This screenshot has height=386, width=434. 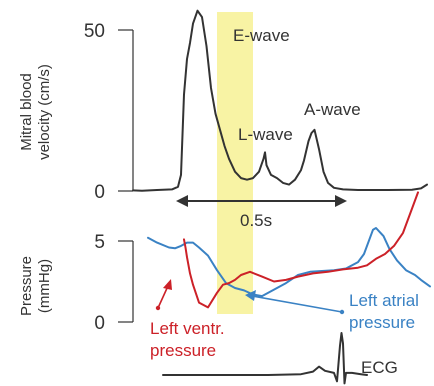 What do you see at coordinates (187, 328) in the screenshot?
I see `lv-label-line1: Left ventr.` at bounding box center [187, 328].